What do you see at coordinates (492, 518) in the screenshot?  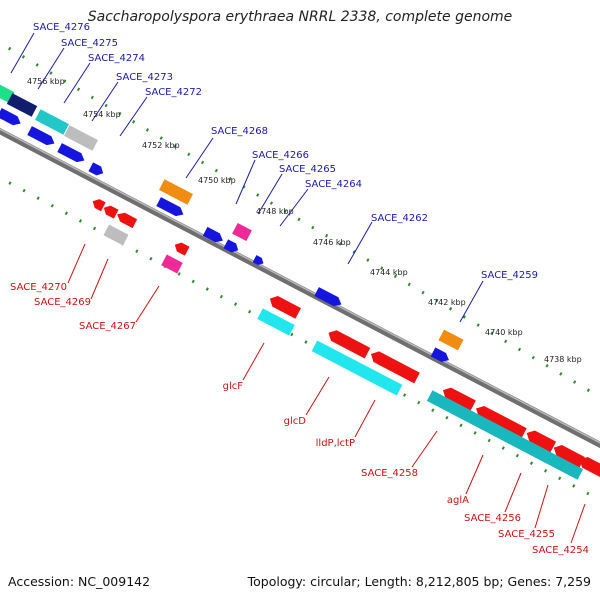 I see `gene-label-lower: SACE_4256` at bounding box center [492, 518].